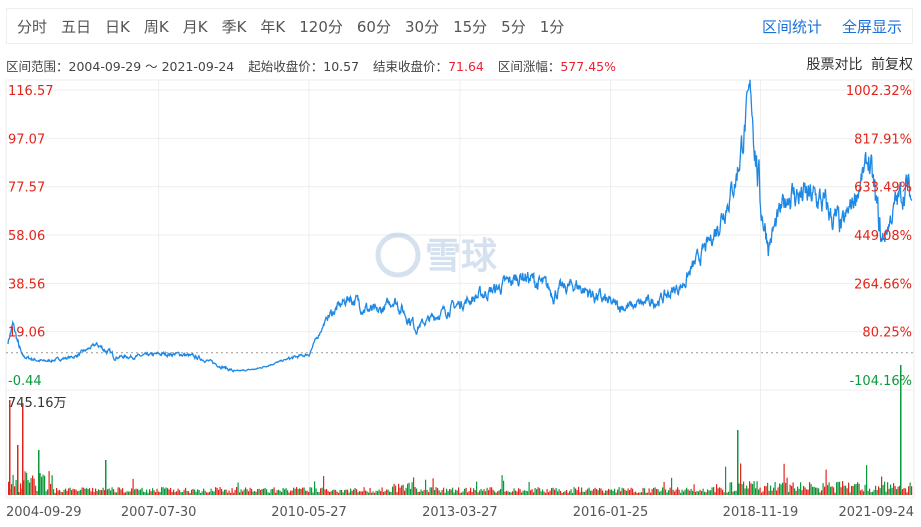 The height and width of the screenshot is (527, 921). What do you see at coordinates (513, 26) in the screenshot?
I see `tab-5min: 5分` at bounding box center [513, 26].